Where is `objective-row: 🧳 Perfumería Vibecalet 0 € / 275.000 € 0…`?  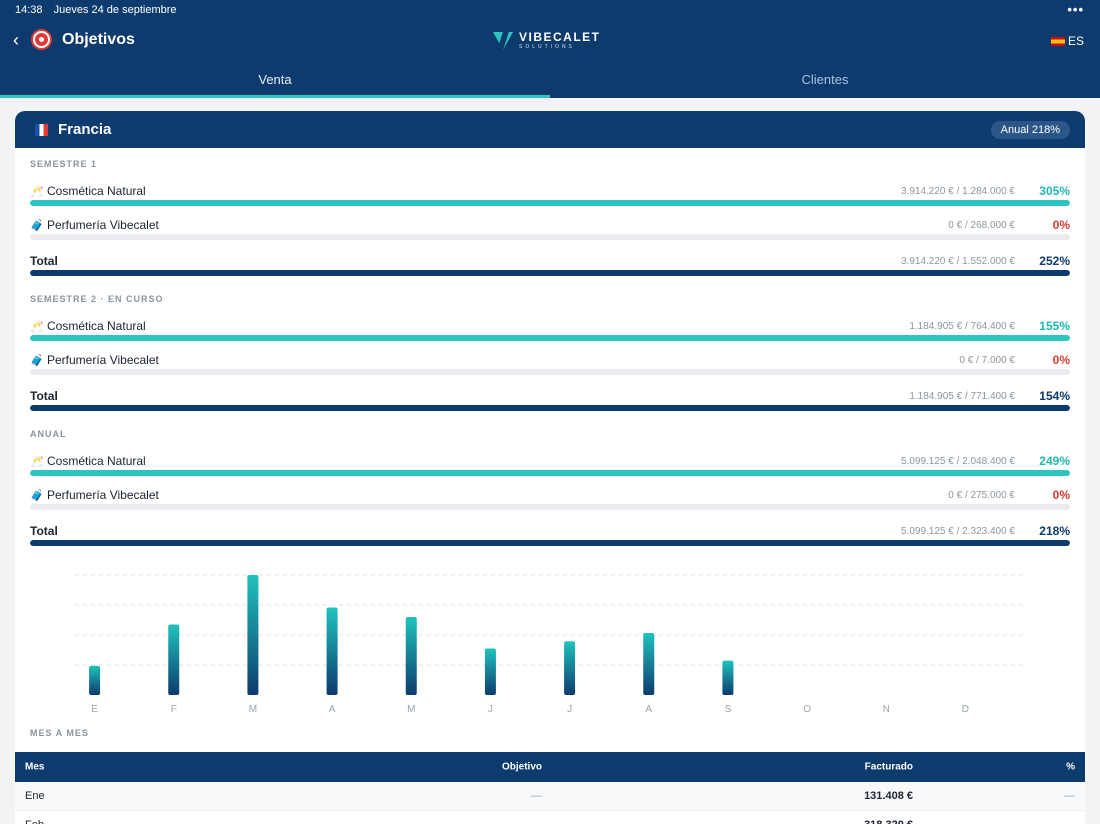 objective-row: 🧳 Perfumería Vibecalet 0 € / 275.000 € 0… is located at coordinates (550, 500).